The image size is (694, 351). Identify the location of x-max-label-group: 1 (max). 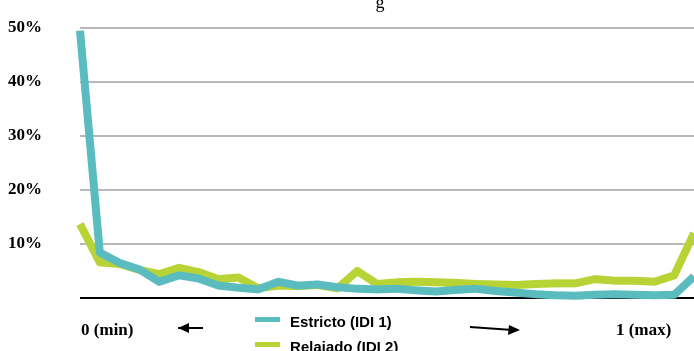
(570, 329).